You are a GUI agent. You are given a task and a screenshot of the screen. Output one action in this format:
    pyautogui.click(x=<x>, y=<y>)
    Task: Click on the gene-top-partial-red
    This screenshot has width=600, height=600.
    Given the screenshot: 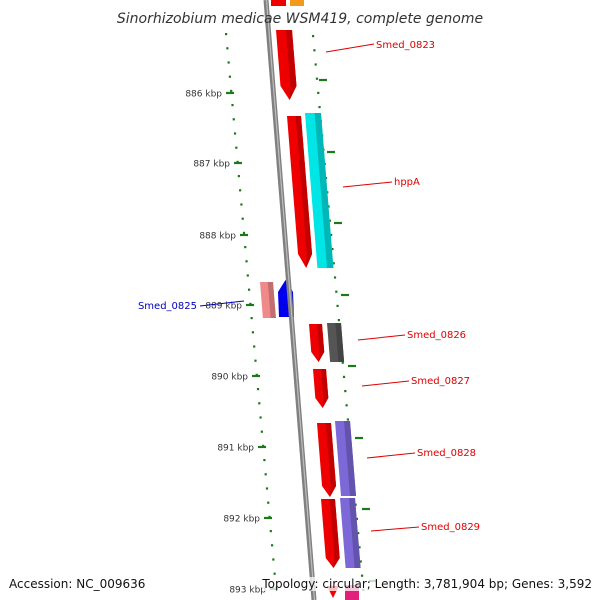 What is the action you would take?
    pyautogui.click(x=278, y=3)
    